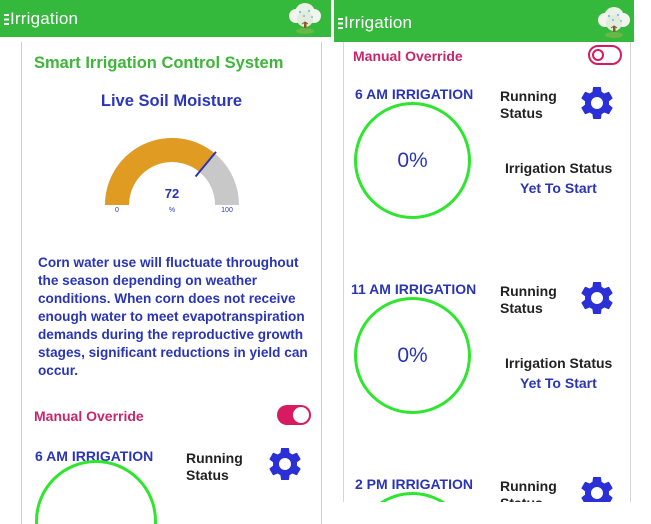 This screenshot has height=524, width=651. I want to click on system-title: Smart Irrigation Control System, so click(159, 63).